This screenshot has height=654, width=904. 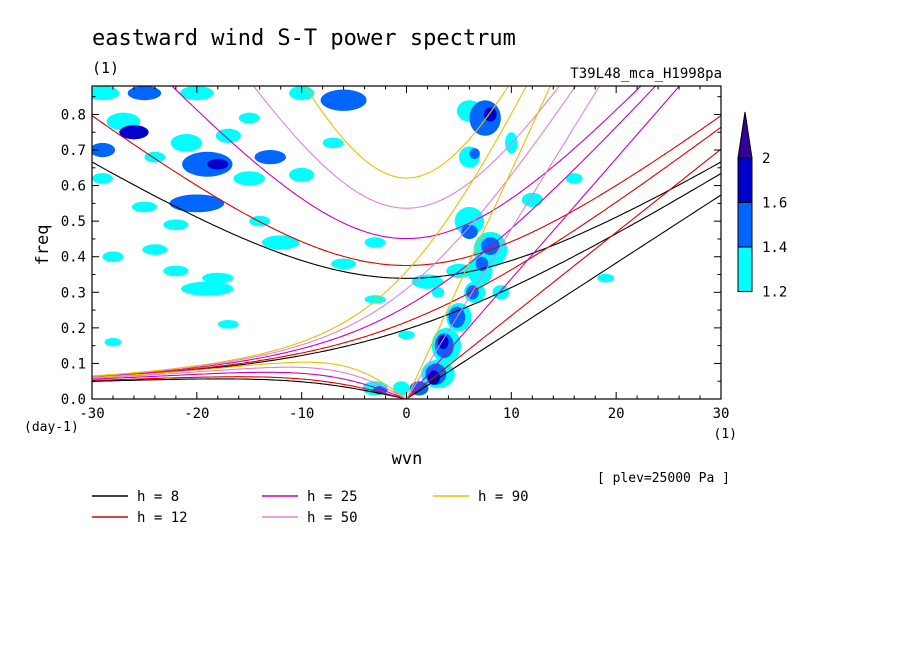 I want to click on legend-label: h = 12, so click(x=162, y=518).